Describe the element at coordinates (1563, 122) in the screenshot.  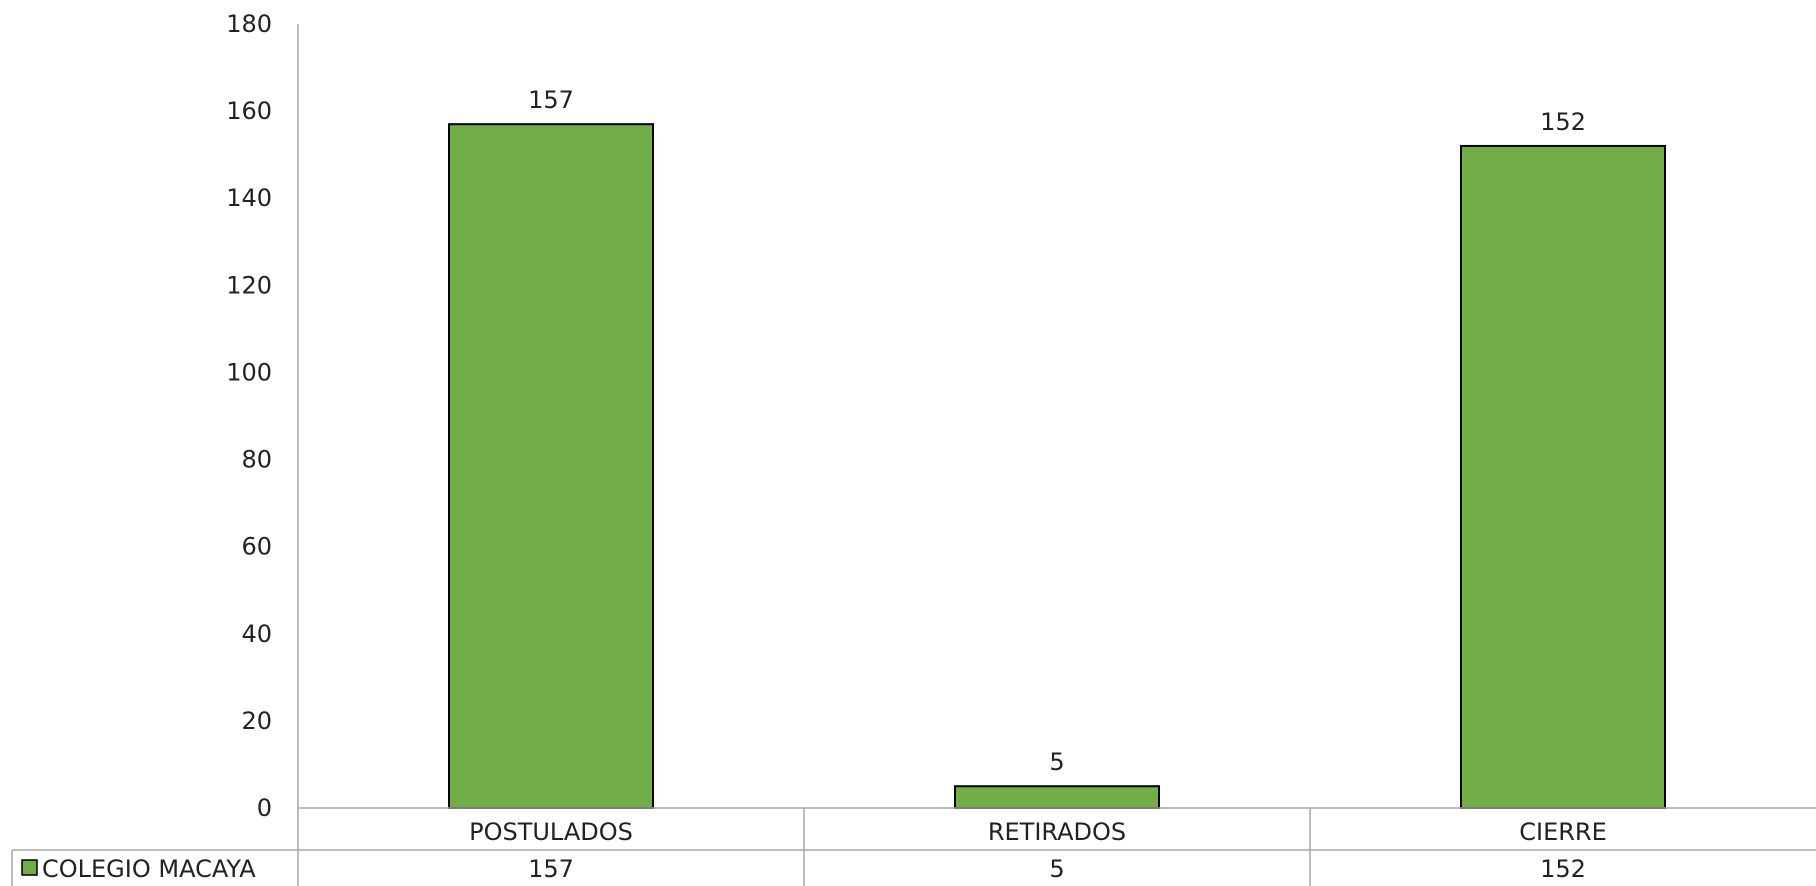
I see `data-label-cierre: 152` at that location.